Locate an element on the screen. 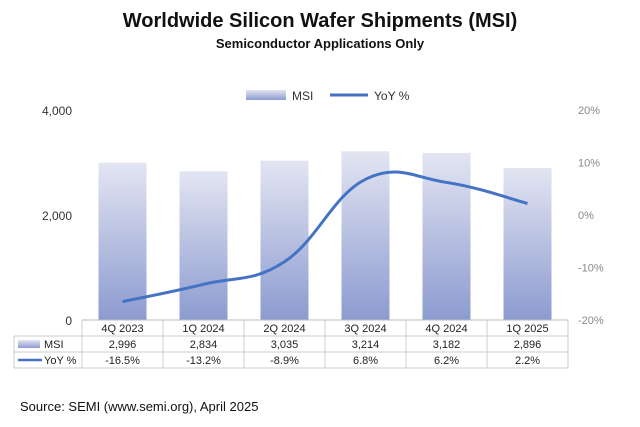  table-cell-yoy: -13.2% is located at coordinates (203, 361).